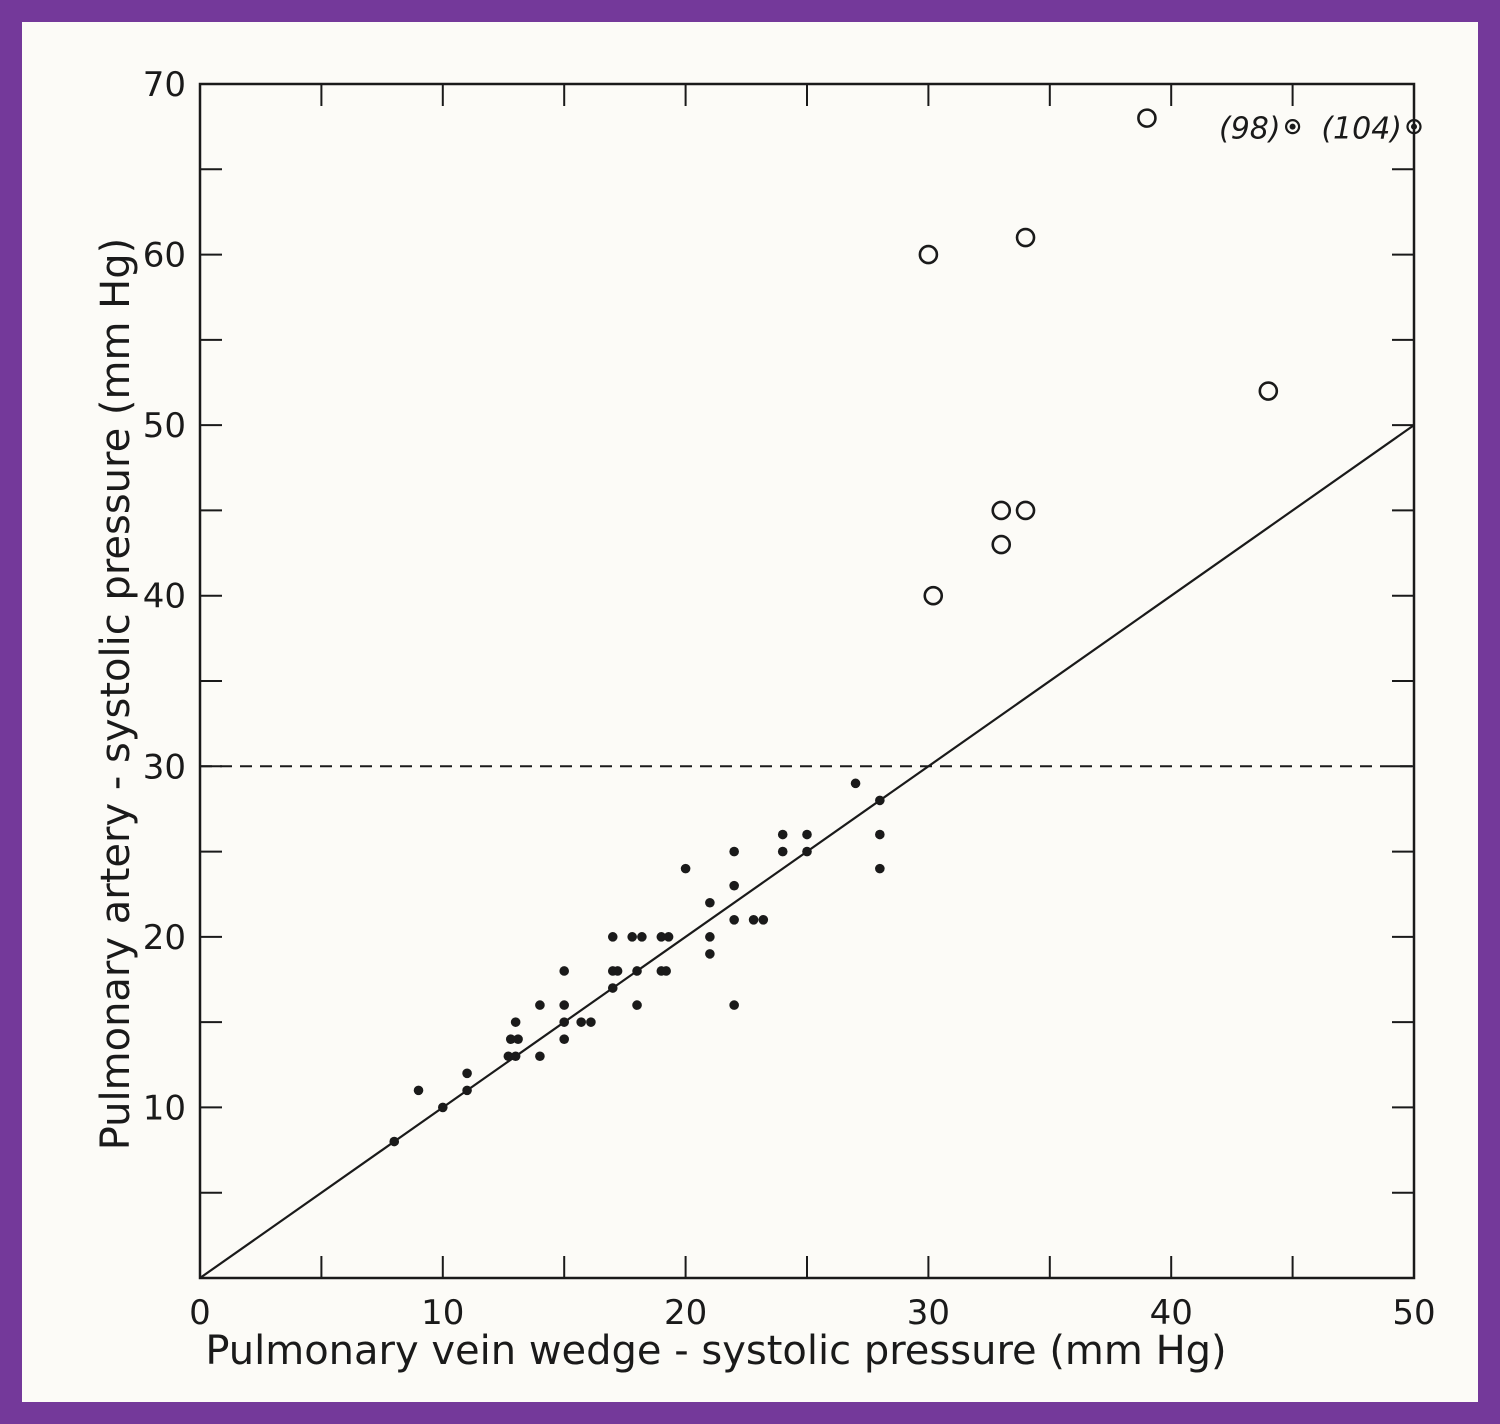  Describe the element at coordinates (164, 85) in the screenshot. I see `y-tick-label: 70` at that location.